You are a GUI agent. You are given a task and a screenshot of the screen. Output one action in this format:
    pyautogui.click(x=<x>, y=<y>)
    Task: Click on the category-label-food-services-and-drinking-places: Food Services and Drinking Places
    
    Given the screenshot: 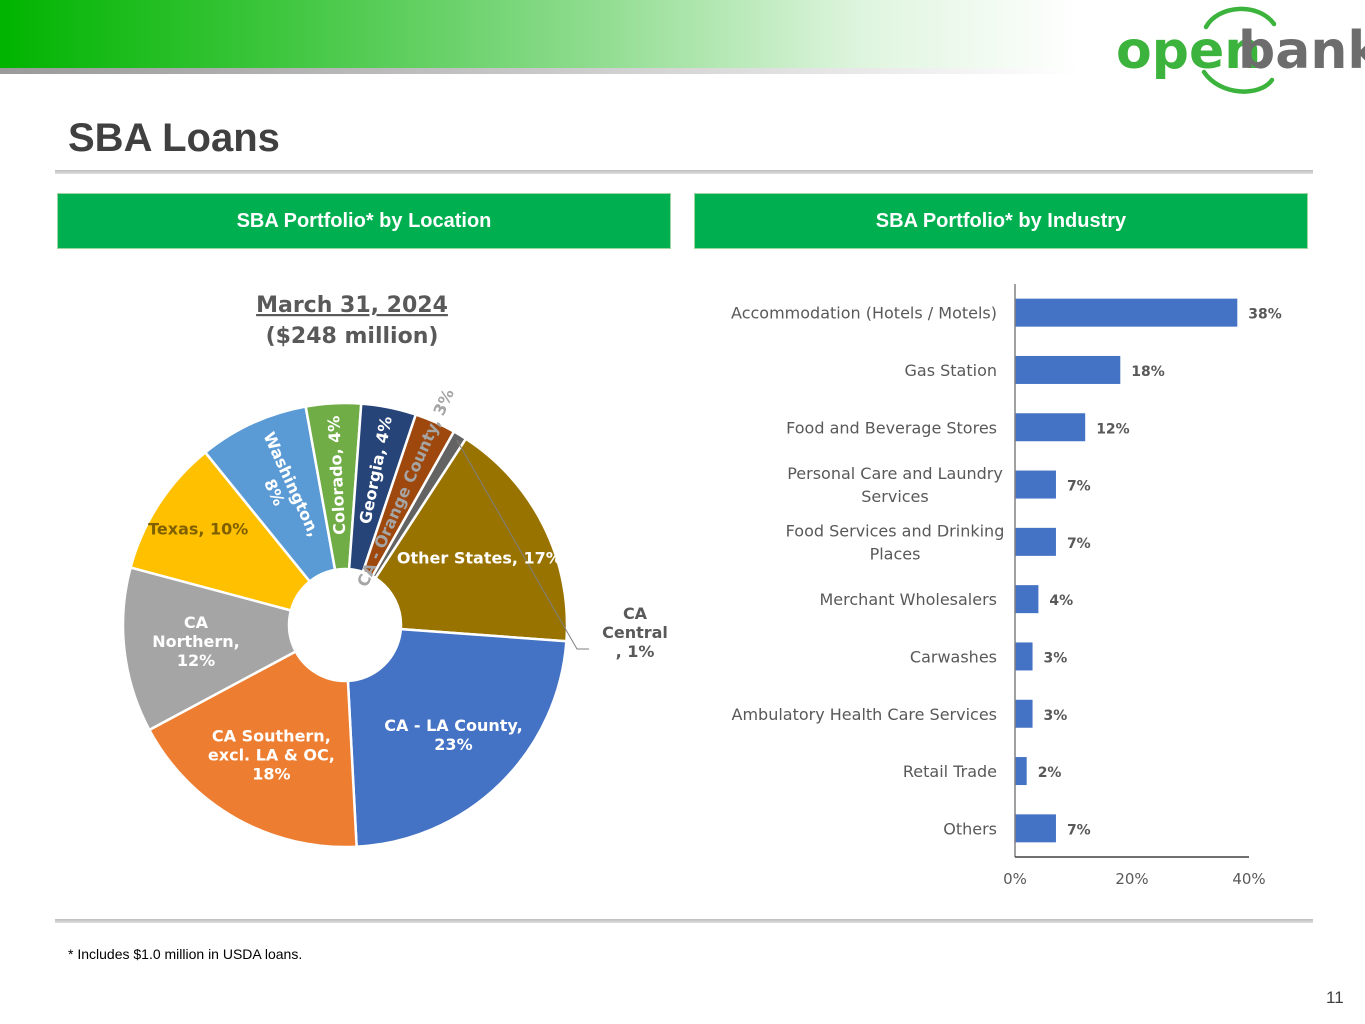 What is the action you would take?
    pyautogui.click(x=895, y=542)
    